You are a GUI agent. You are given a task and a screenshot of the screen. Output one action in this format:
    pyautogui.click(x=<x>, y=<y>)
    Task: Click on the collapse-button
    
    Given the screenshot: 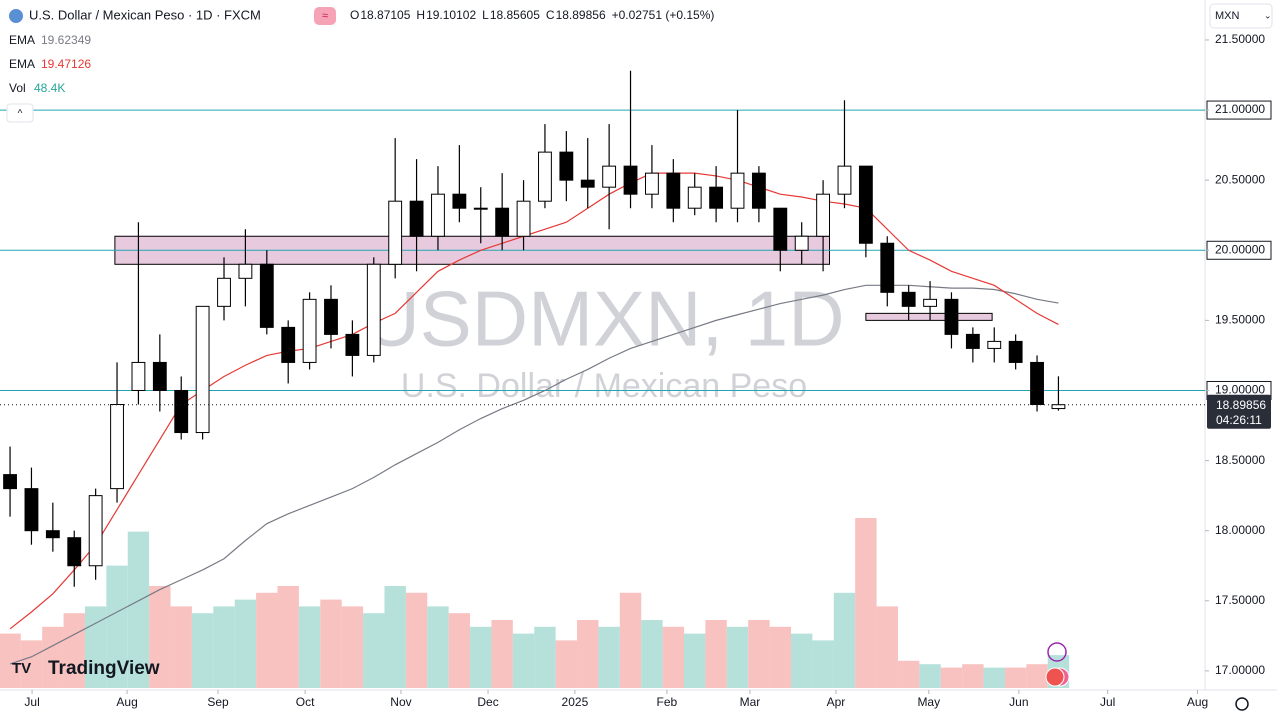 What is the action you would take?
    pyautogui.click(x=20, y=113)
    